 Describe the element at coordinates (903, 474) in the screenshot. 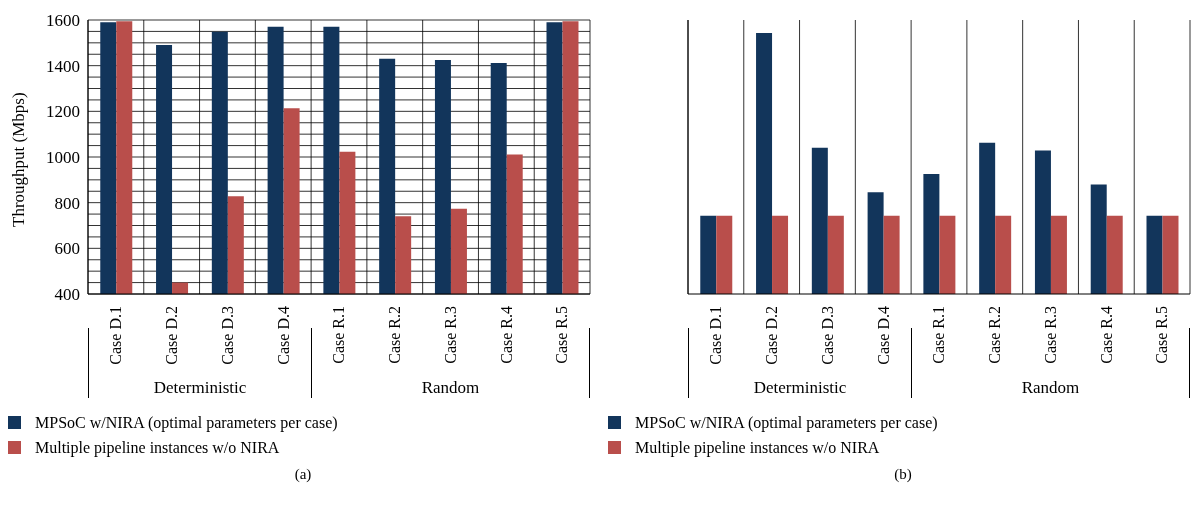

I see `text: (b)` at that location.